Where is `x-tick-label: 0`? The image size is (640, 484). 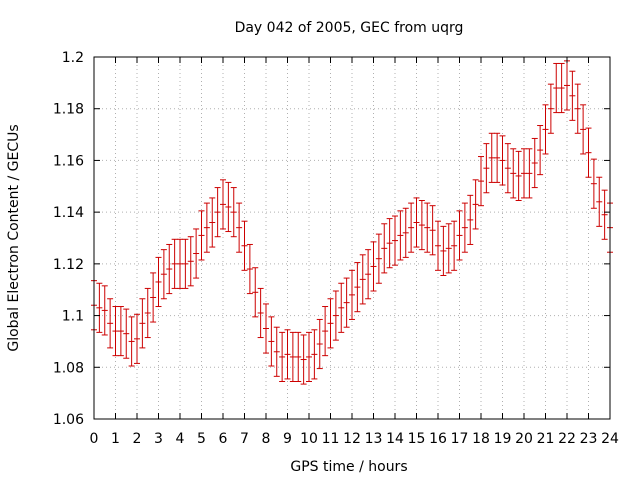
x-tick-label: 0 is located at coordinates (94, 439).